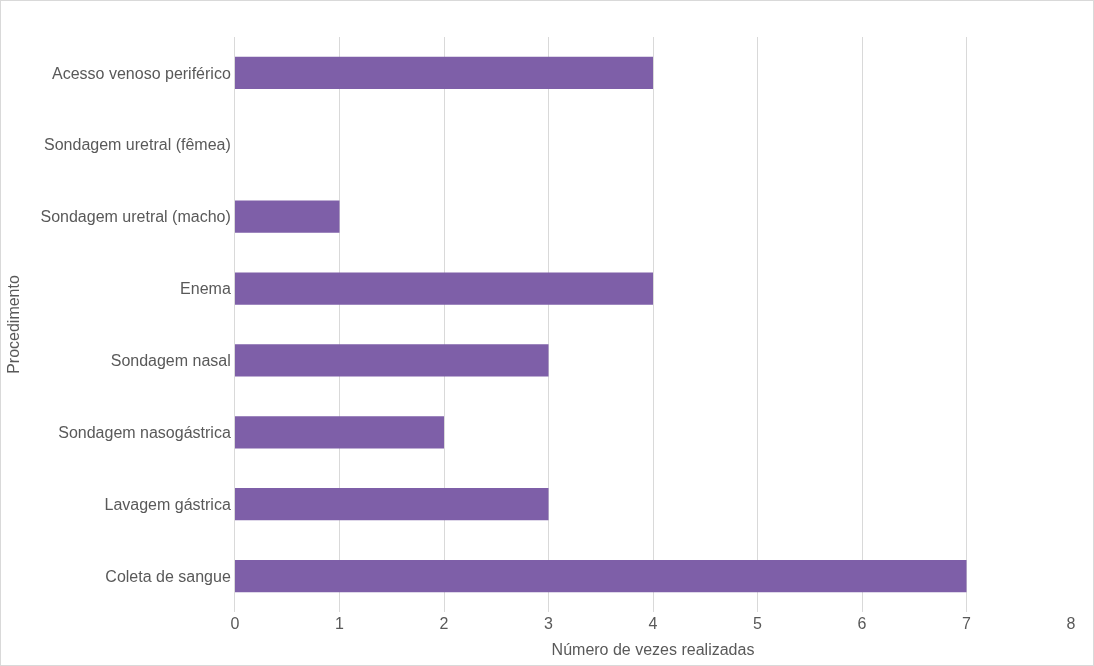 The image size is (1094, 666). I want to click on x-axis-title: Número de vezes realizadas, so click(653, 649).